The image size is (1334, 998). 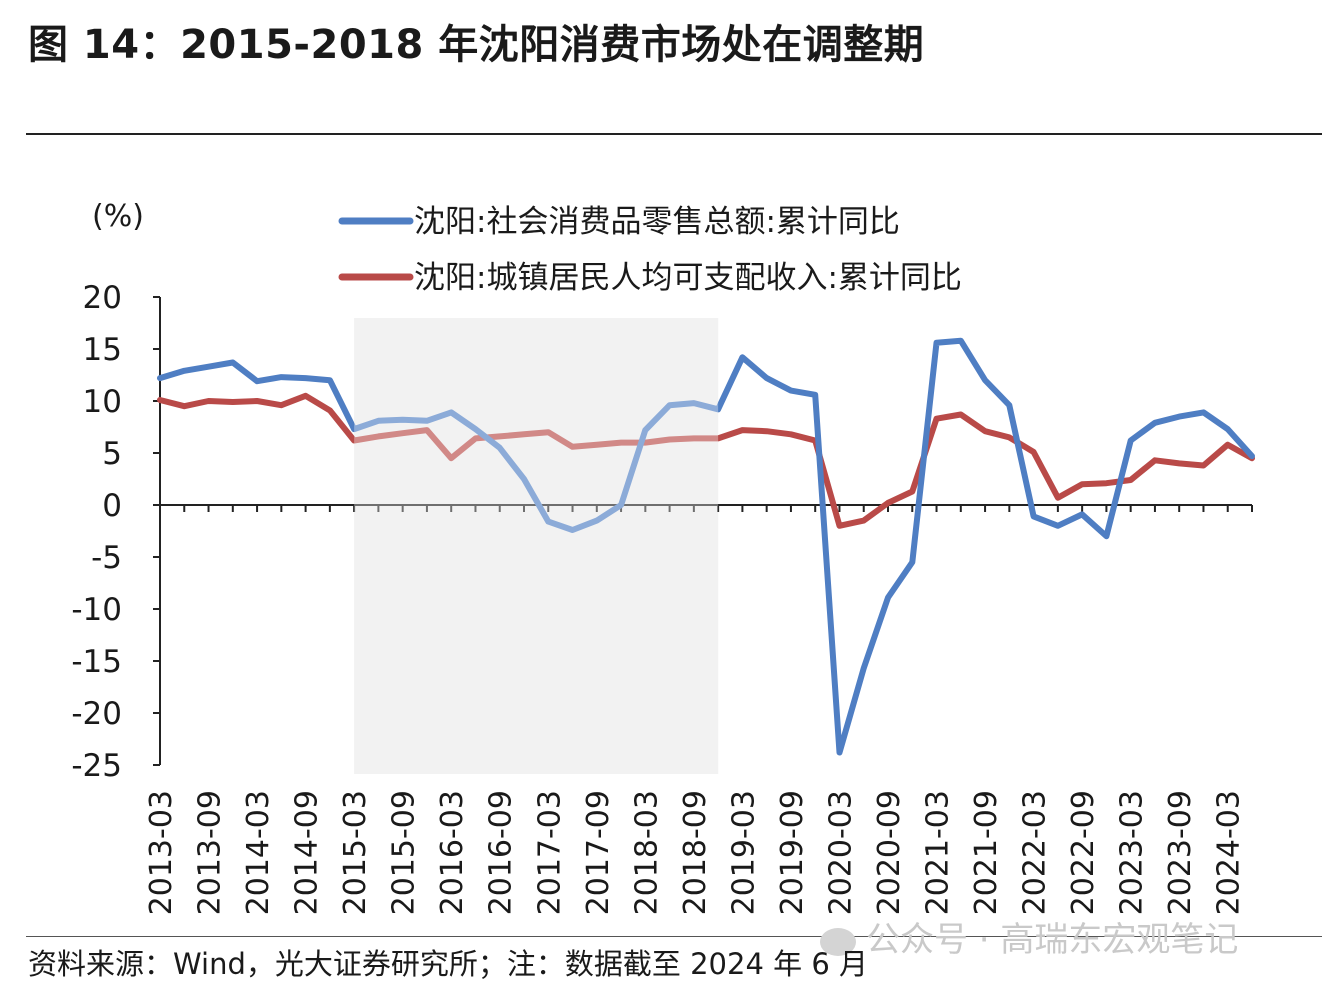 What do you see at coordinates (112, 506) in the screenshot?
I see `y-tick-label: 0` at bounding box center [112, 506].